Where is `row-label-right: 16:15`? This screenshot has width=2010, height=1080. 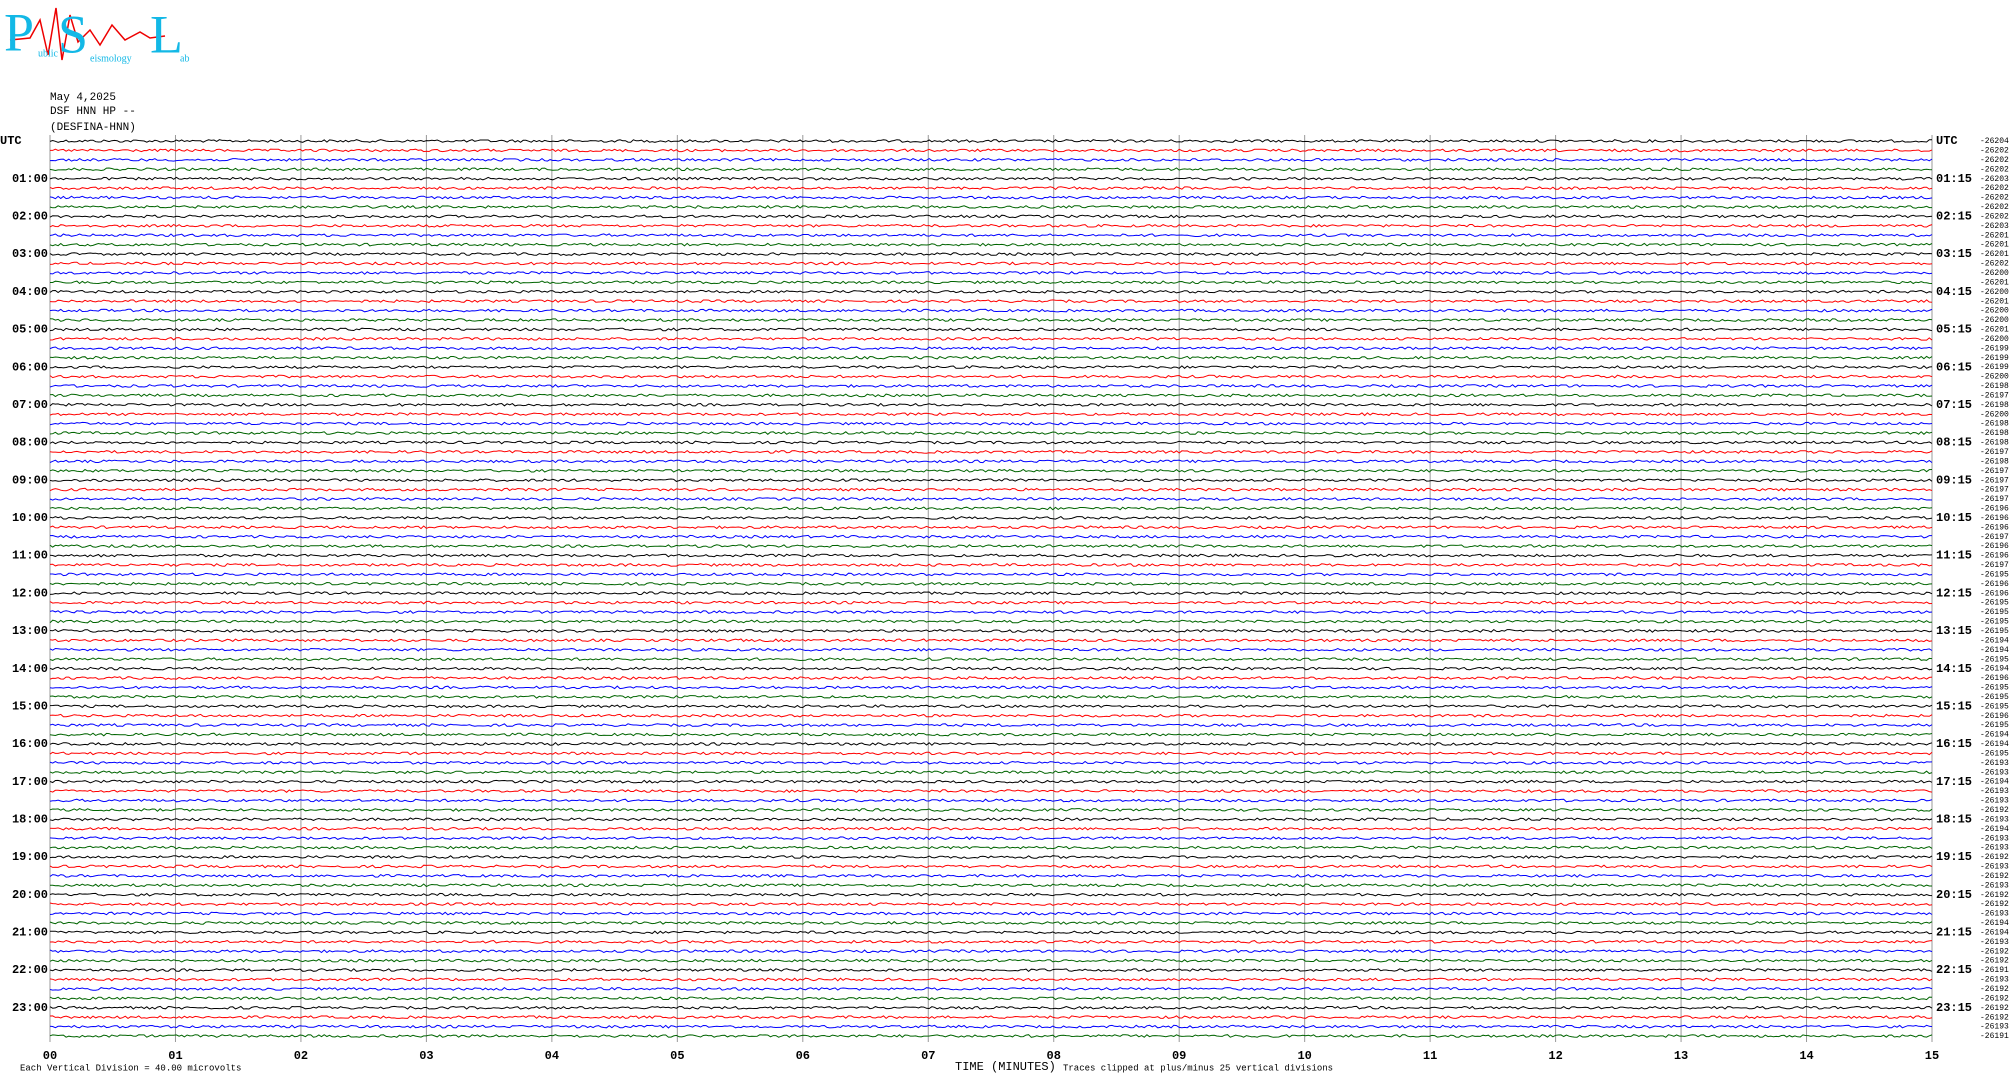
row-label-right: 16:15 is located at coordinates (1954, 744).